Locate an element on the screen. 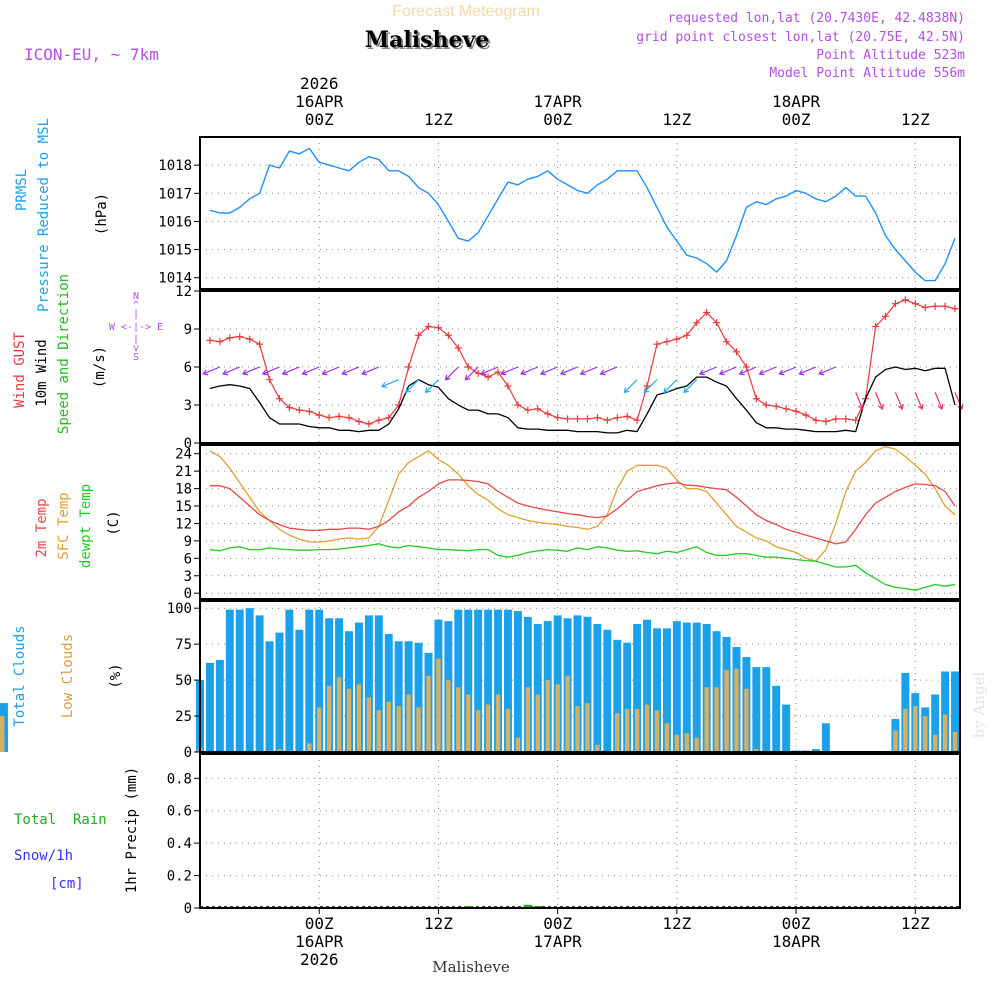  pressure-unit: (hPa) is located at coordinates (102, 214).